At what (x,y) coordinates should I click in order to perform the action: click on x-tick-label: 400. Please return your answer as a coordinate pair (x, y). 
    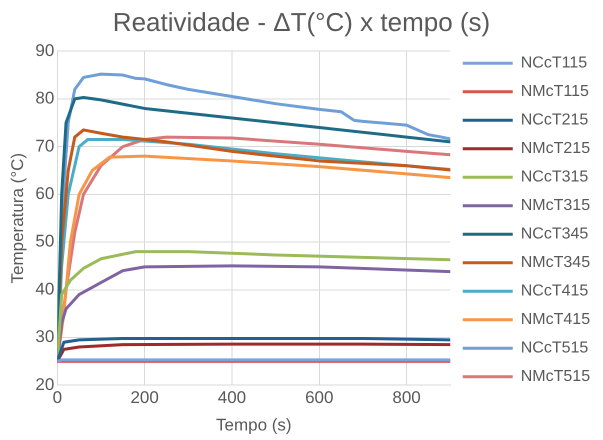
    Looking at the image, I should click on (232, 398).